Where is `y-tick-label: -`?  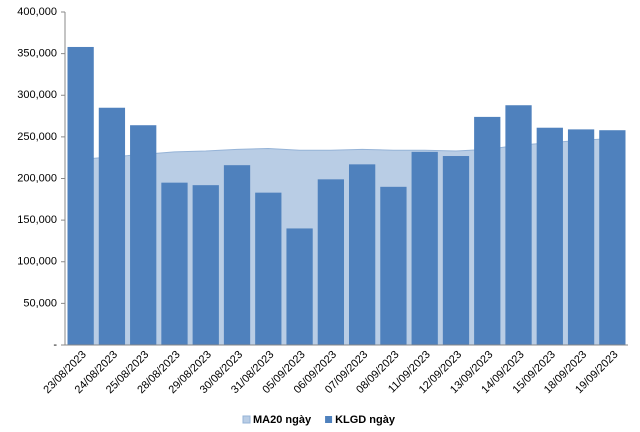
y-tick-label: - is located at coordinates (55, 345).